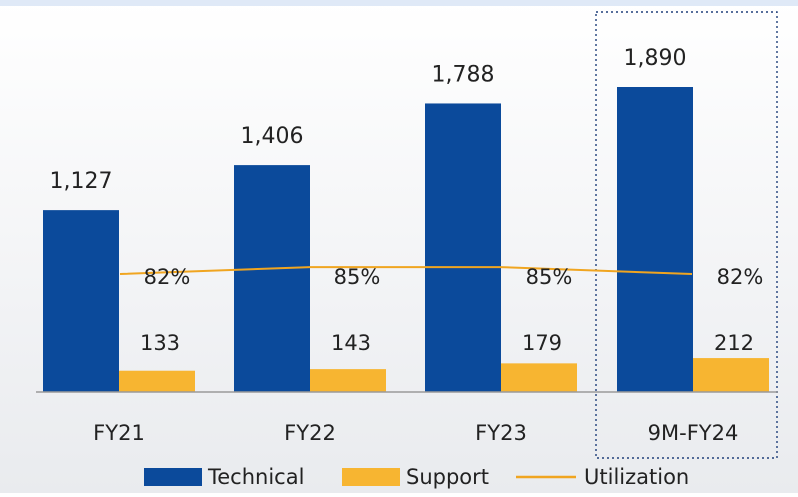  What do you see at coordinates (399, 3) in the screenshot?
I see `top-accent-bar` at bounding box center [399, 3].